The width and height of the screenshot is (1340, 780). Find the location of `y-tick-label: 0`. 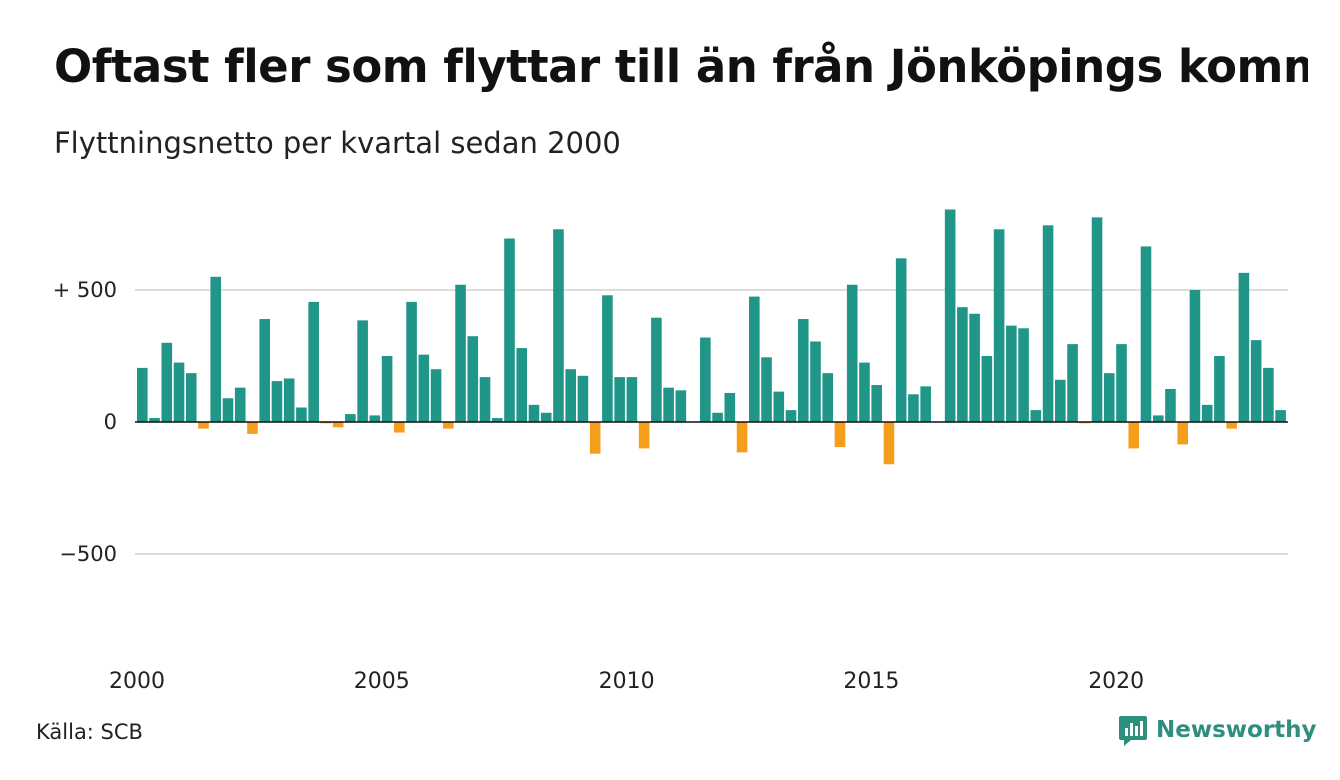

y-tick-label: 0 is located at coordinates (110, 422).